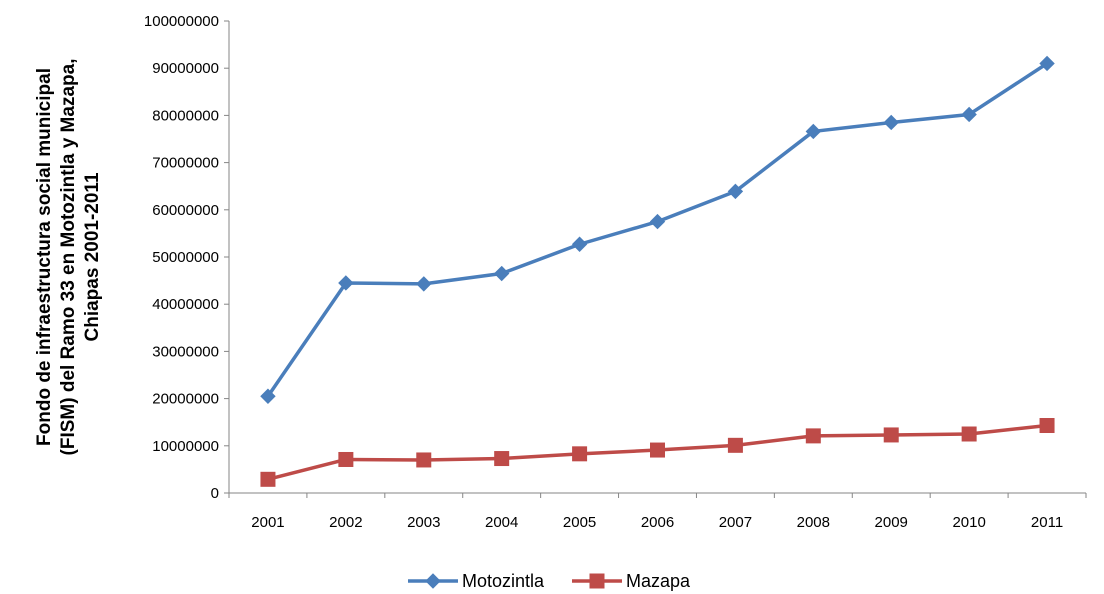 This screenshot has height=594, width=1104. Describe the element at coordinates (549, 581) in the screenshot. I see `legend: Motozintla Mazapa` at that location.